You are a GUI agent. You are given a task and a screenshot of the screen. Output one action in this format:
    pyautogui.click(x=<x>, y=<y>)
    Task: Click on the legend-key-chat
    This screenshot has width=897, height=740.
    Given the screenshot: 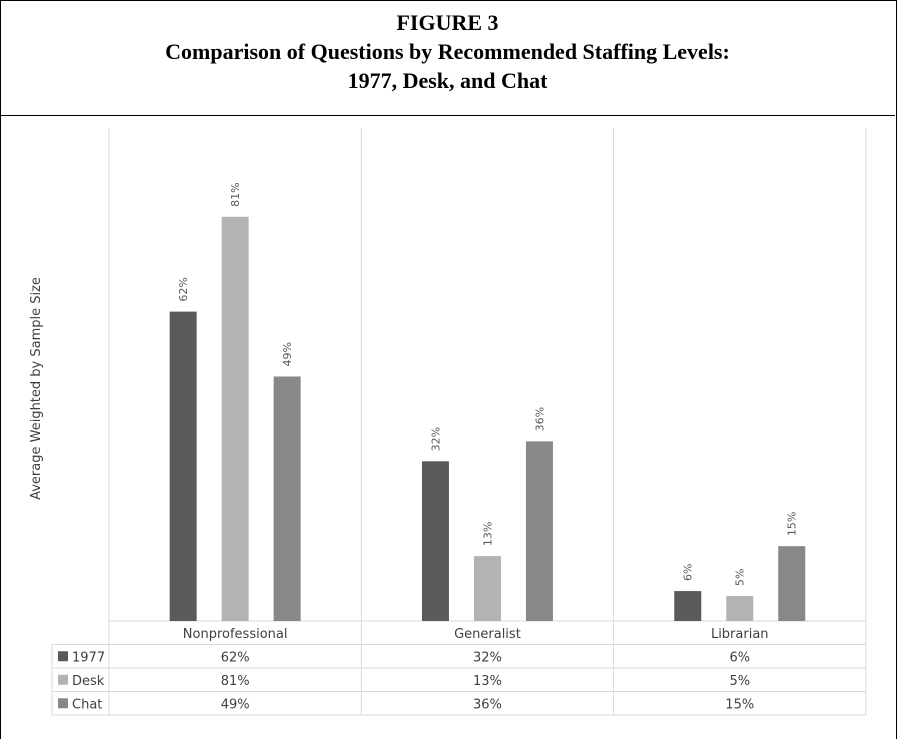 What is the action you would take?
    pyautogui.click(x=63, y=703)
    